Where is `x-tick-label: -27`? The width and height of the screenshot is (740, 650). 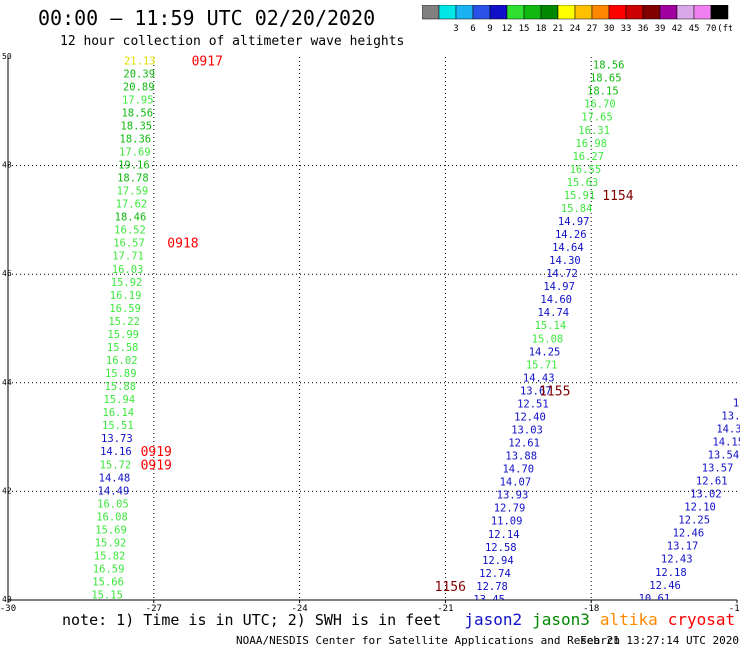 x-tick-label: -27 is located at coordinates (154, 609).